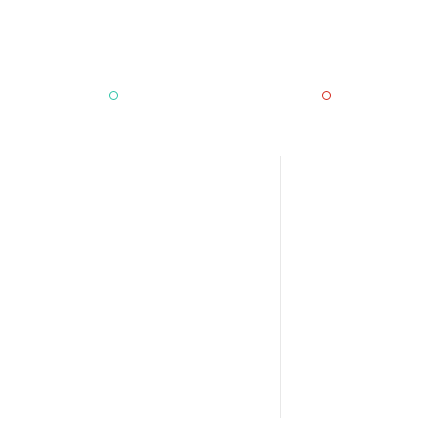 This screenshot has height=421, width=448. Describe the element at coordinates (280, 287) in the screenshot. I see `vertical-divider` at that location.